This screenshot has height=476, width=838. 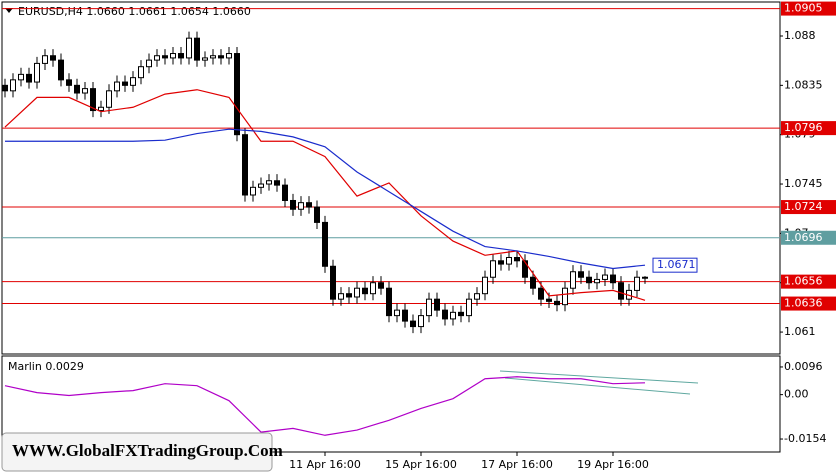 What do you see at coordinates (134, 11) in the screenshot?
I see `chart-title: EURUSD,H4 1.0660 1.0661 1.0654 1.0660` at bounding box center [134, 11].